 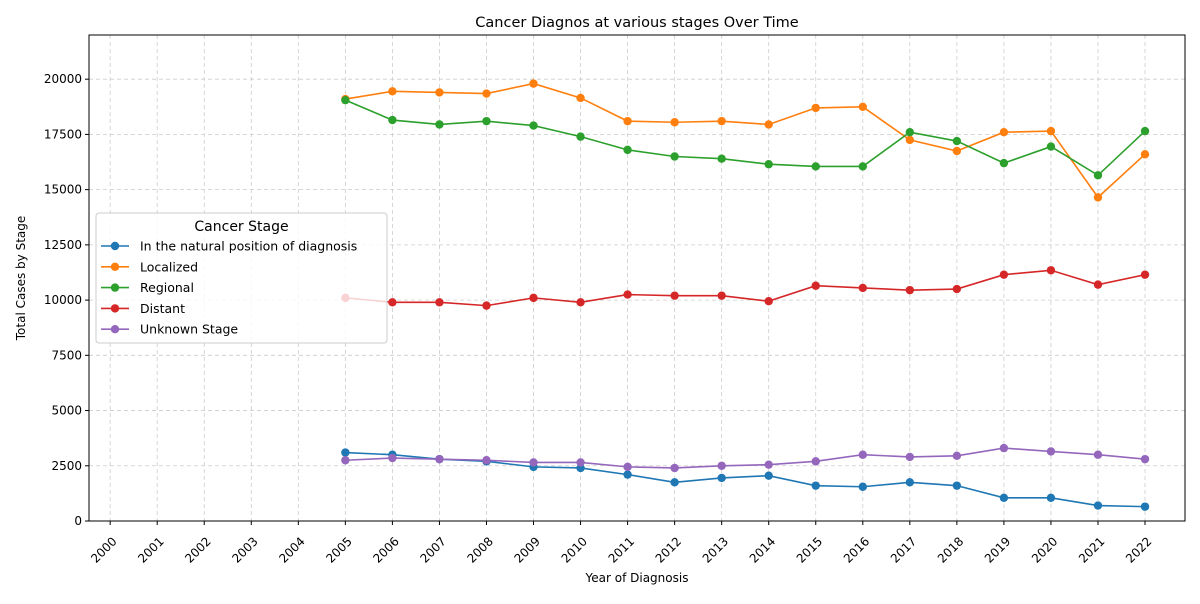 I want to click on legend-item: Localized, so click(x=149, y=266).